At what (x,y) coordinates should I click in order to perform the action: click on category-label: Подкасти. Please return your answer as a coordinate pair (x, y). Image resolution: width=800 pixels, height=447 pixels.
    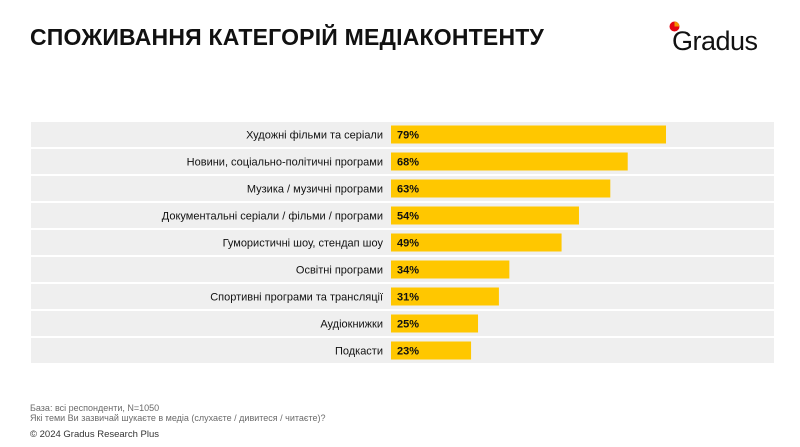
    Looking at the image, I should click on (359, 352).